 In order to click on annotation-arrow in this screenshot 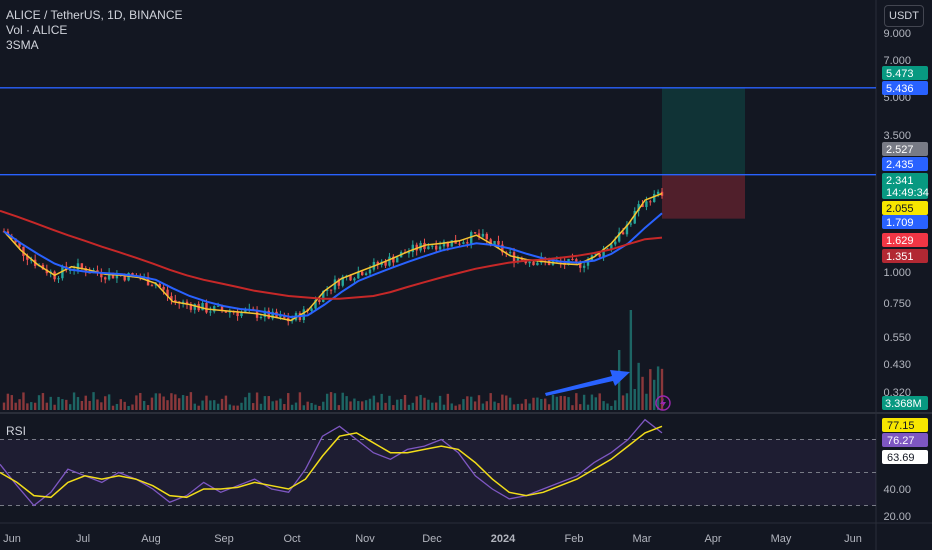, I will do `click(587, 383)`.